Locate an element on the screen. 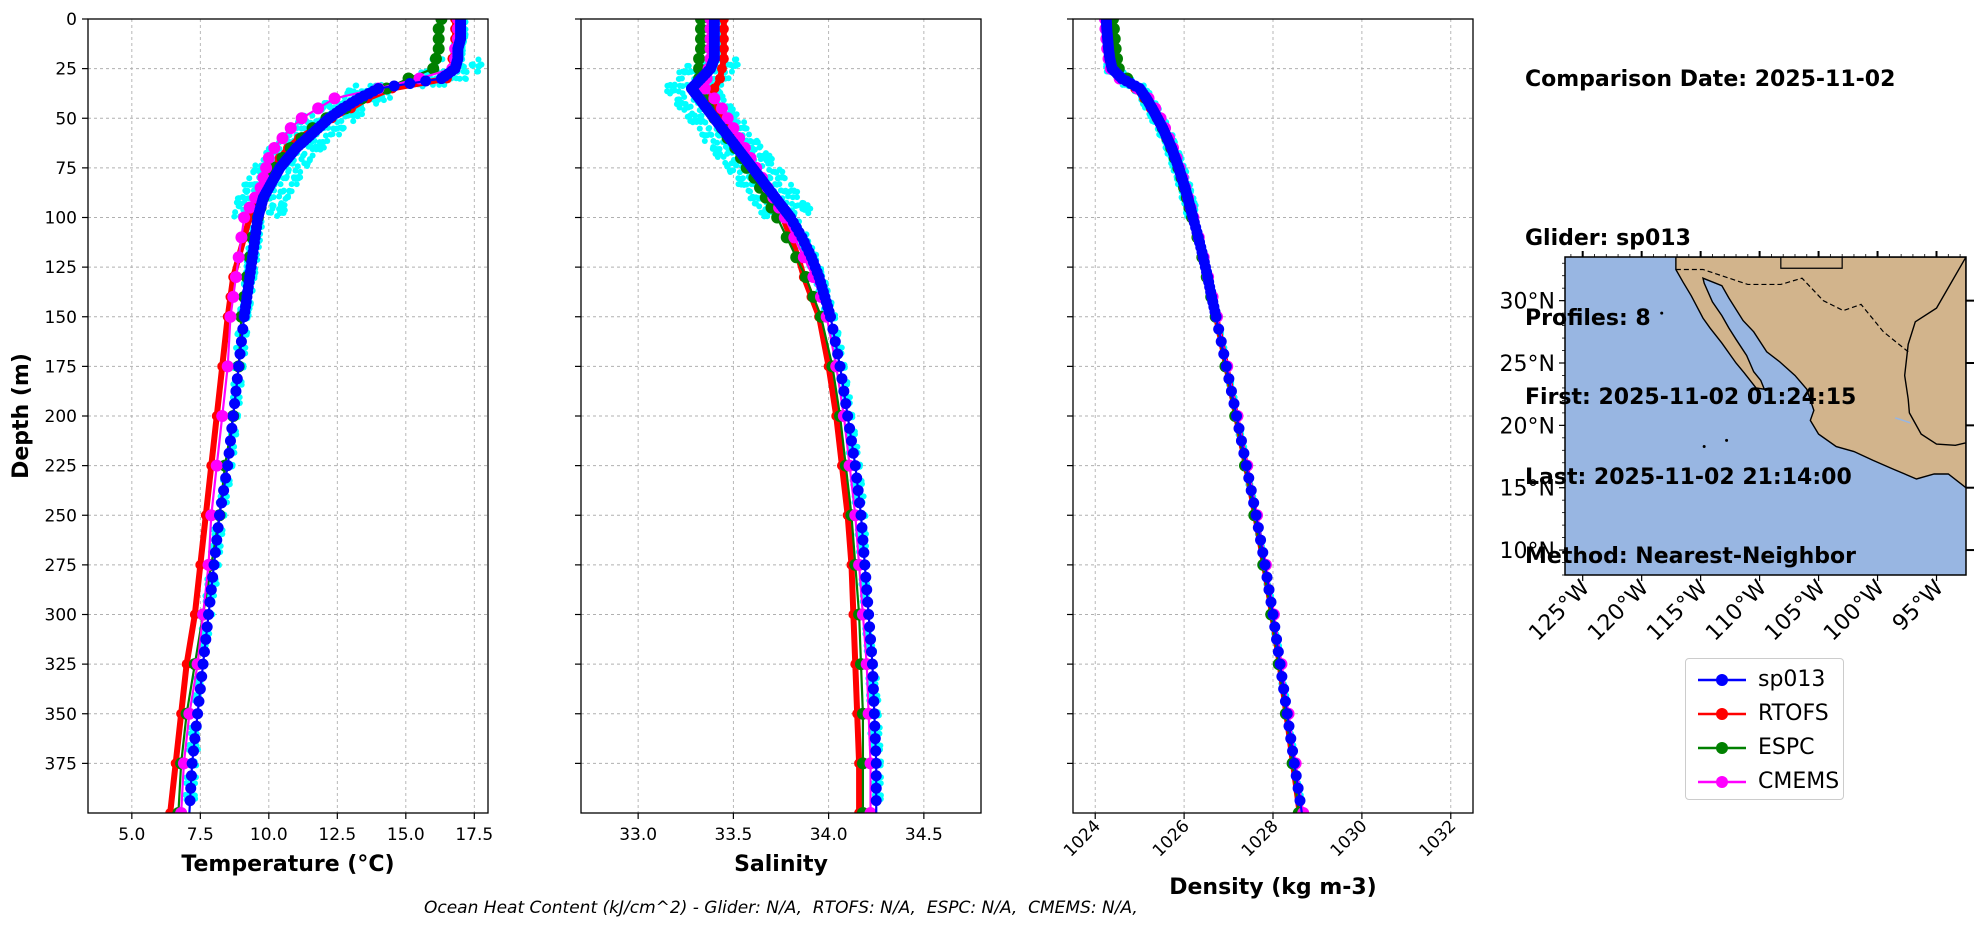 The image size is (1978, 934). x-tick-label: 17.5 is located at coordinates (474, 835).